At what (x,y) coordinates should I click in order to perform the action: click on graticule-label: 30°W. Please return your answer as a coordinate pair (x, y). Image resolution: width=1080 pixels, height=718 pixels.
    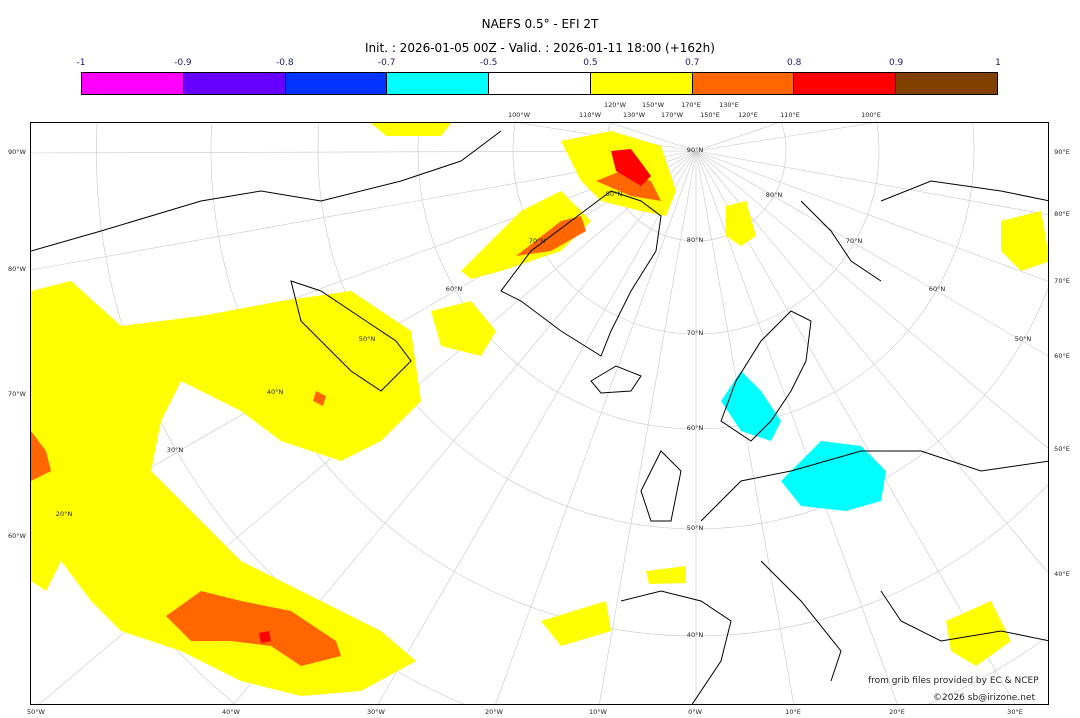
    Looking at the image, I should click on (376, 712).